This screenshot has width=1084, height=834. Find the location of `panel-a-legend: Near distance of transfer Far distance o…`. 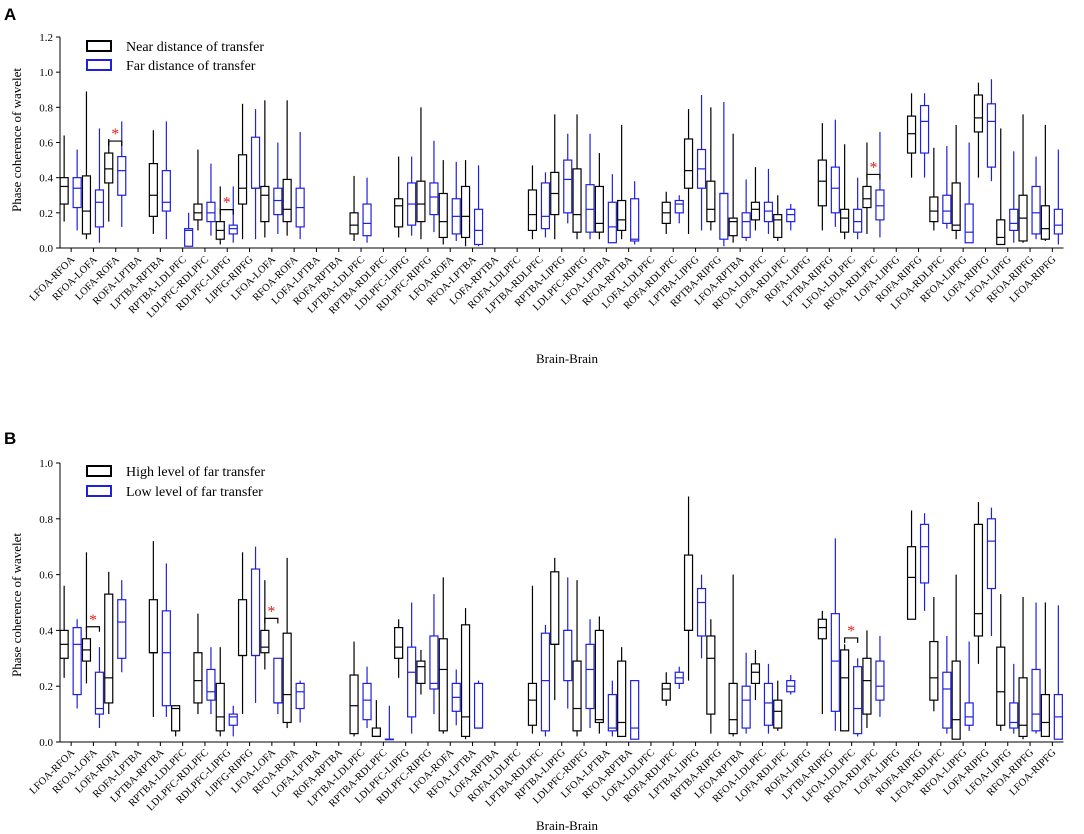

panel-a-legend: Near distance of transfer Far distance o… is located at coordinates (175, 57).